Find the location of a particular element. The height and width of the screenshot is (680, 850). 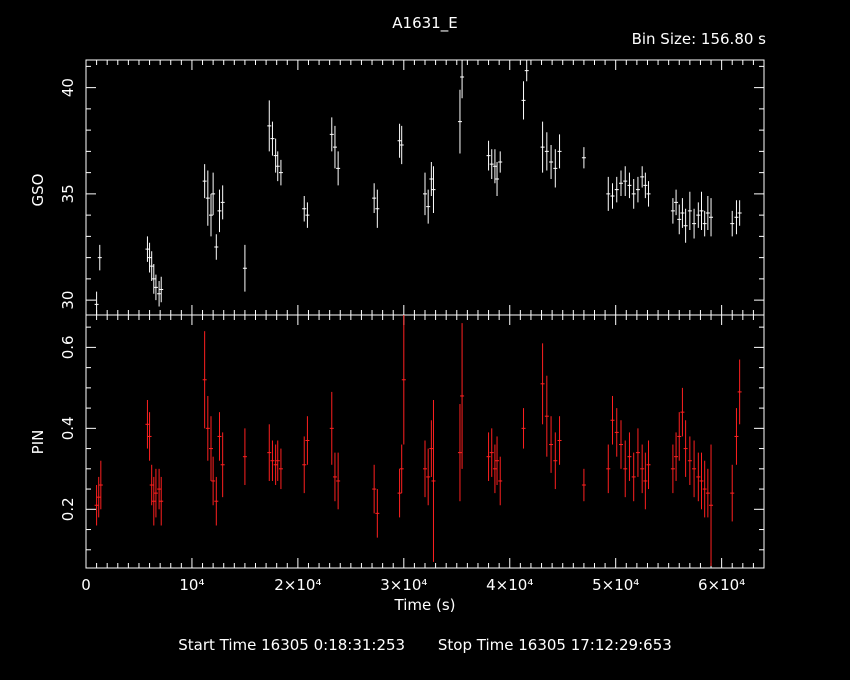

x-tick-label: 10⁴ is located at coordinates (191, 585).